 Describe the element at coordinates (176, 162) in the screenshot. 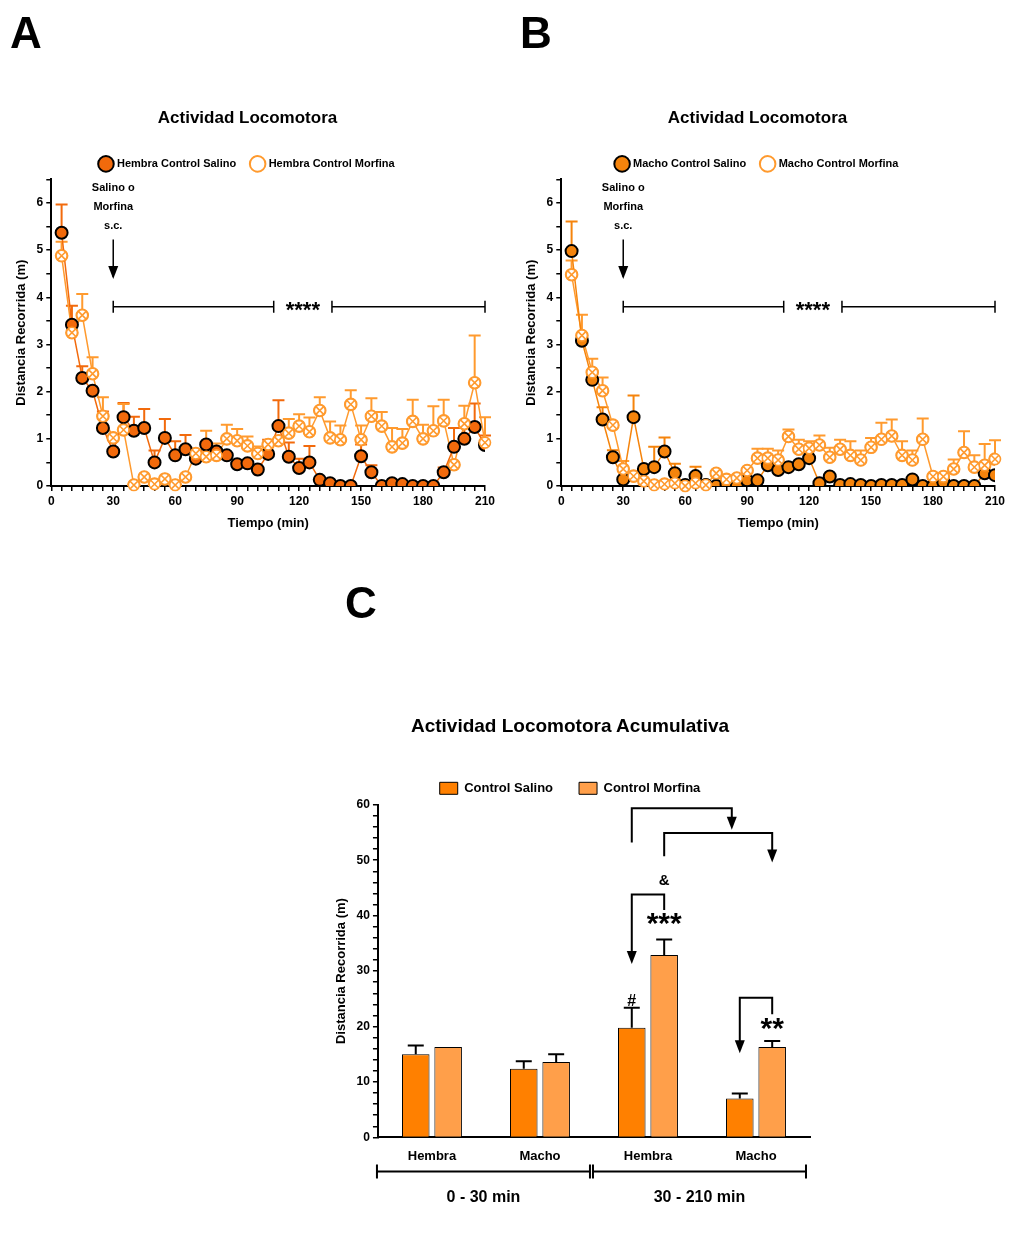

I see `legend-label: Hembra Control Salino` at that location.